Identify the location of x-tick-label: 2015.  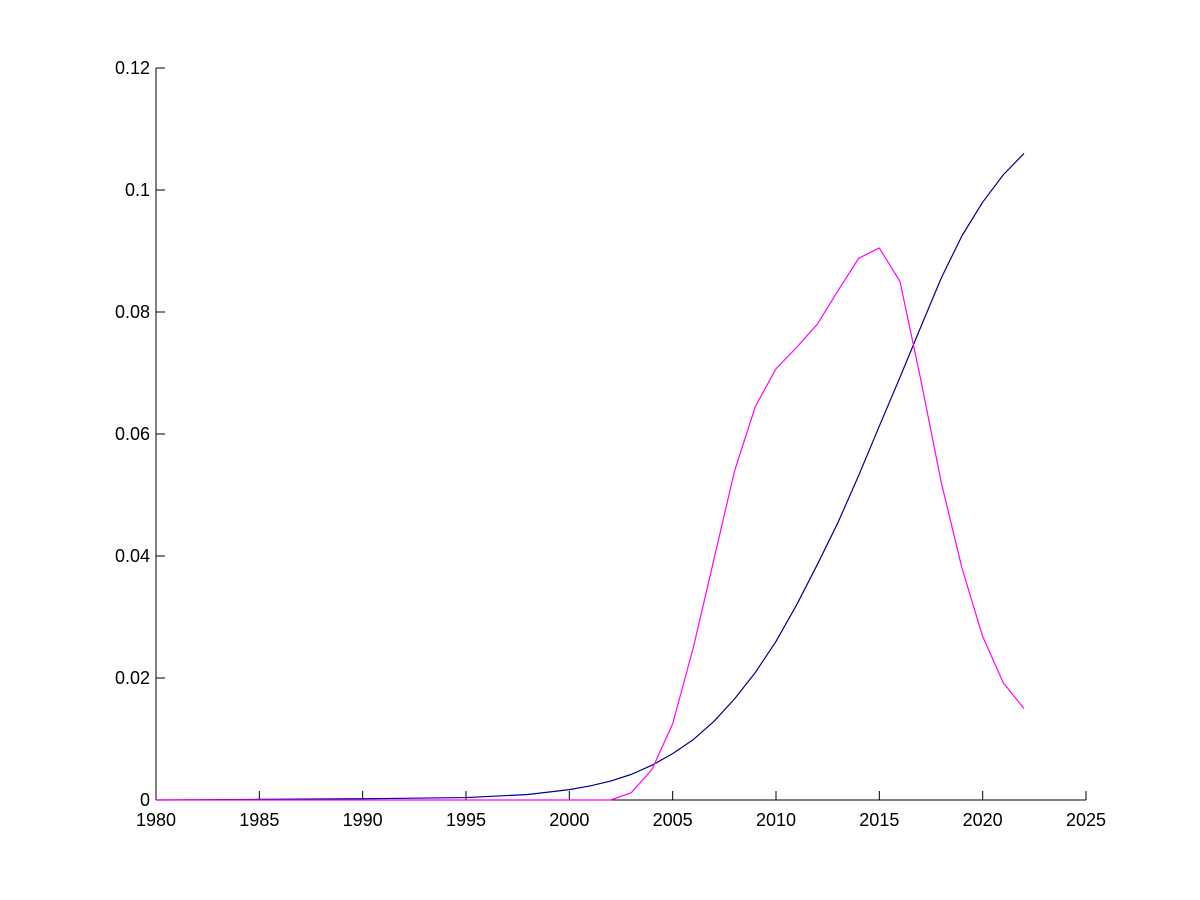
(879, 820).